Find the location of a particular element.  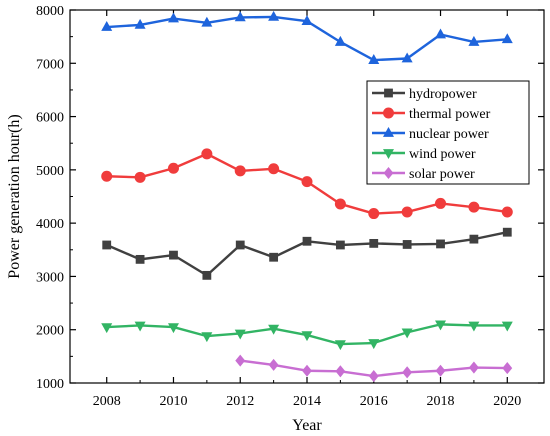

y-tick-label: 1000 is located at coordinates (50, 384).